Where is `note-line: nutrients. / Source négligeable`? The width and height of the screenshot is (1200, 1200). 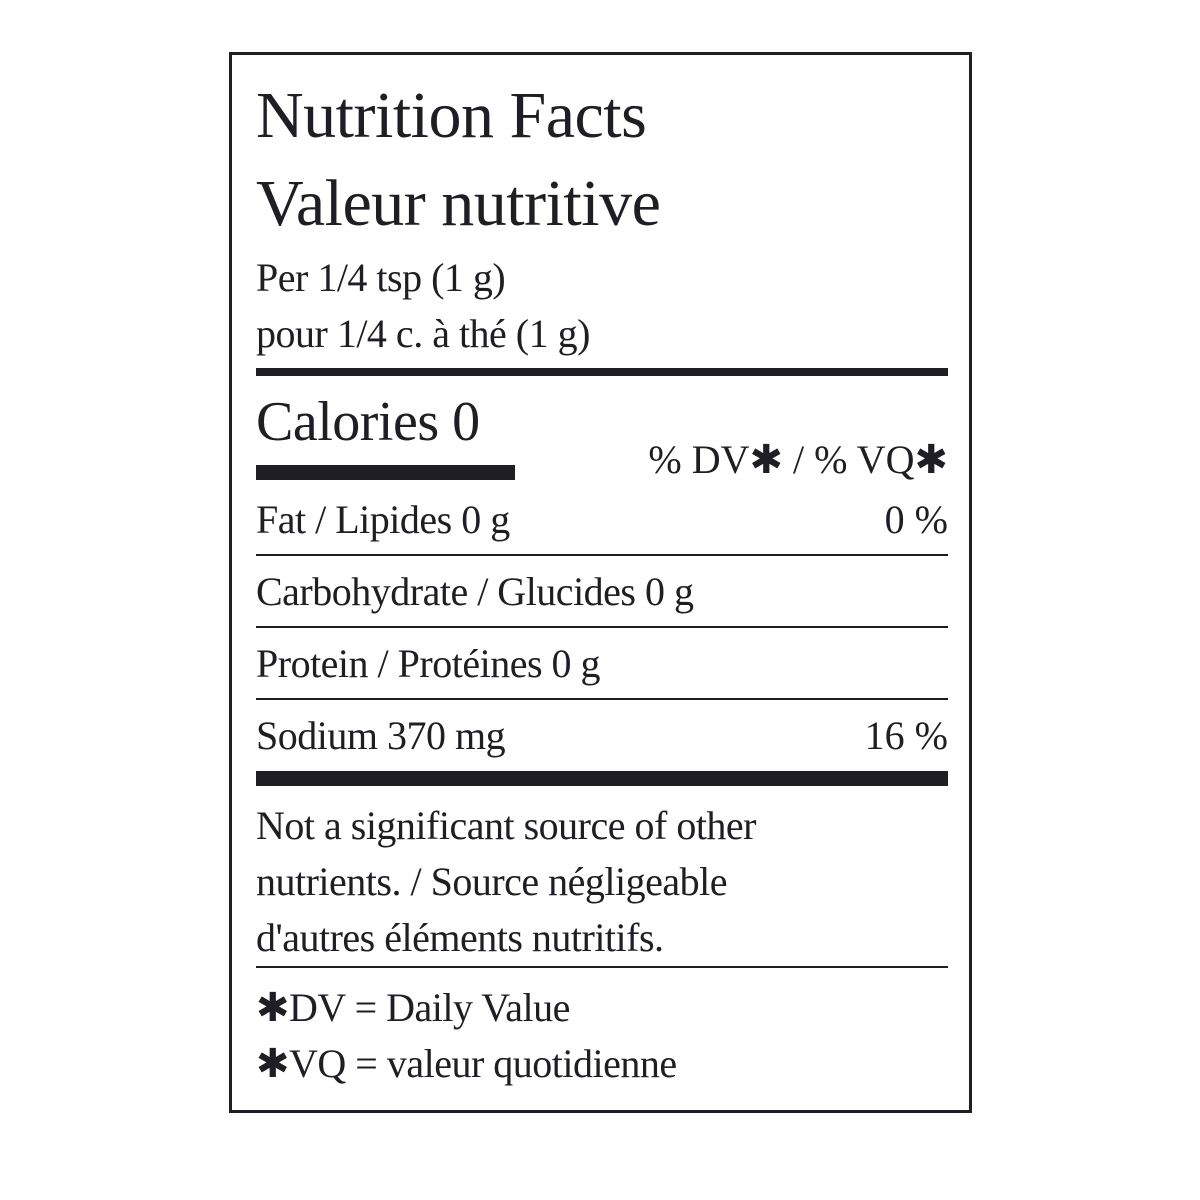 note-line: nutrients. / Source négligeable is located at coordinates (492, 881).